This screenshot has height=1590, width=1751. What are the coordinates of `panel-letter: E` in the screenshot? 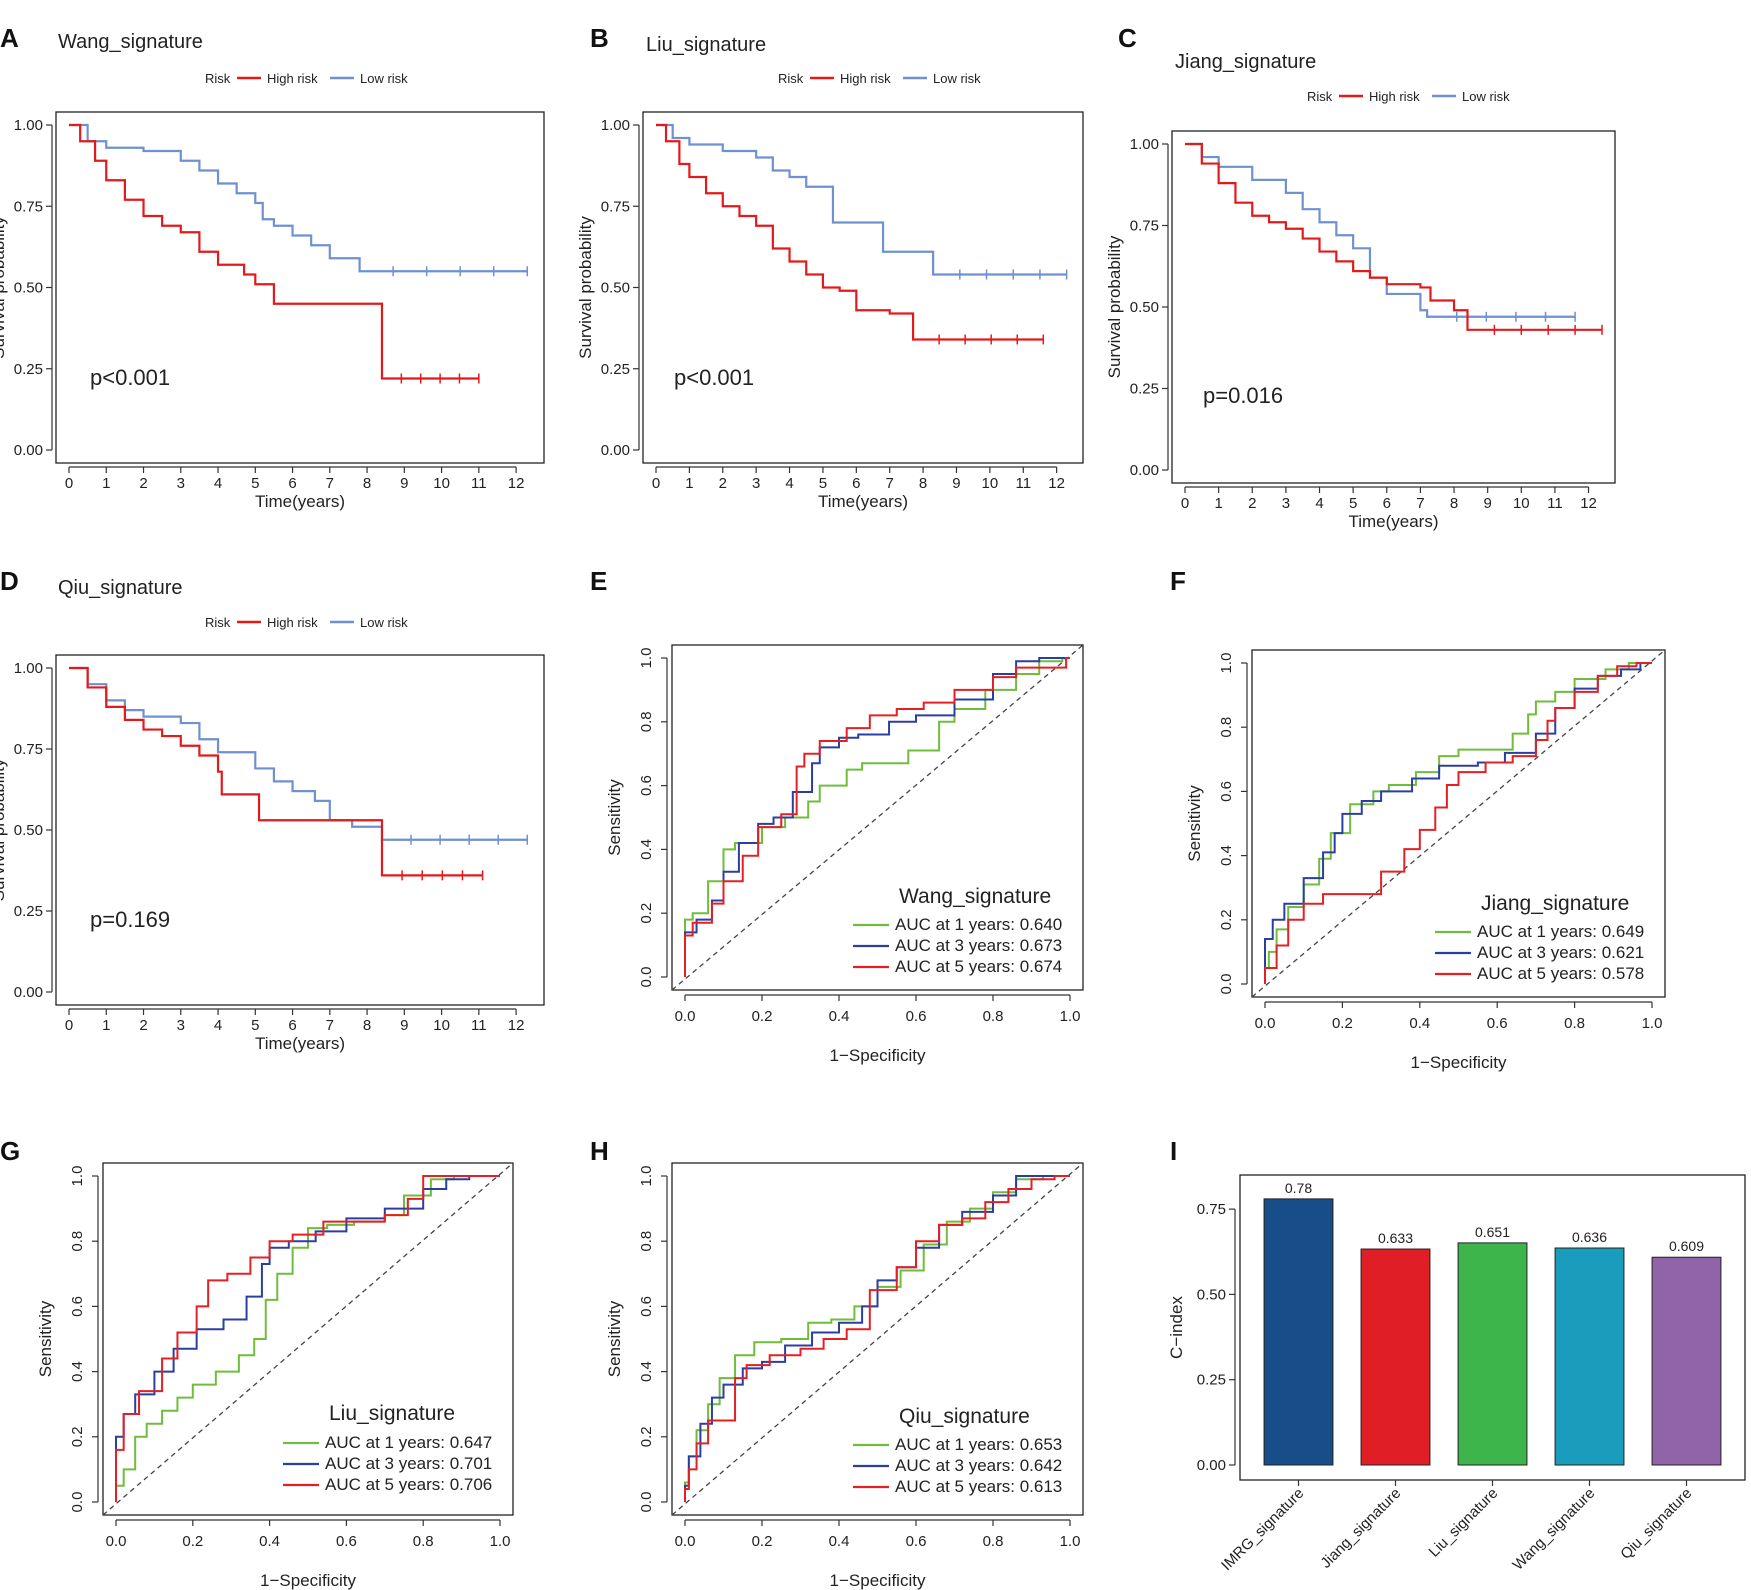 It's located at (598, 581).